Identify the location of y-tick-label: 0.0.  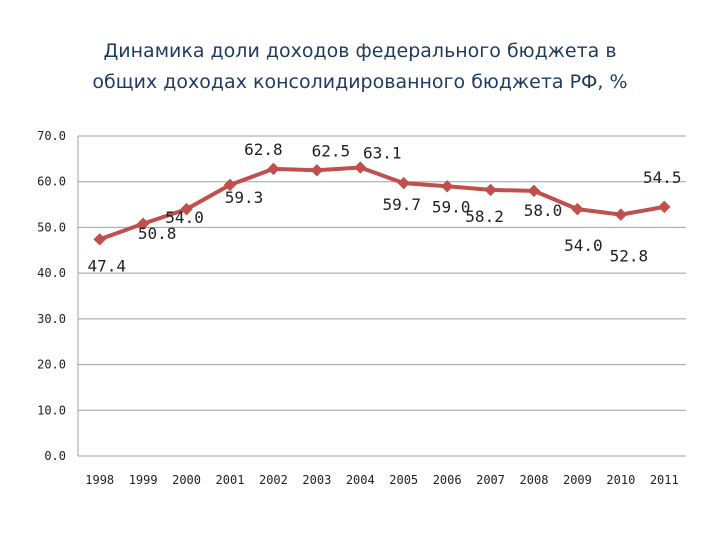
(55, 456).